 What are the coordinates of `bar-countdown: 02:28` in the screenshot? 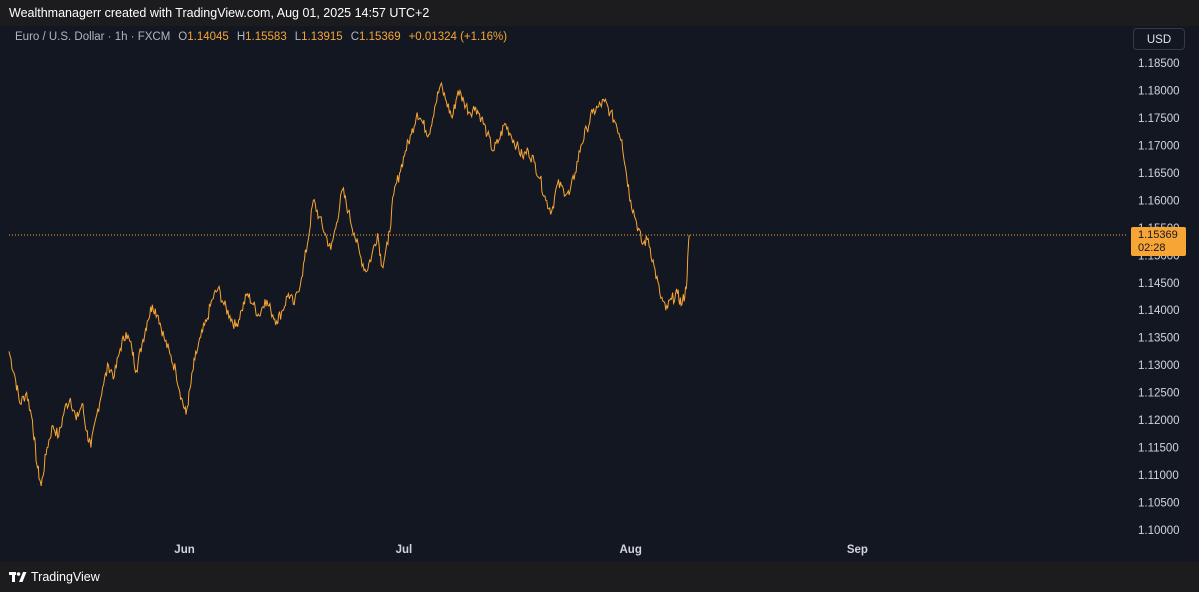 It's located at (1152, 248).